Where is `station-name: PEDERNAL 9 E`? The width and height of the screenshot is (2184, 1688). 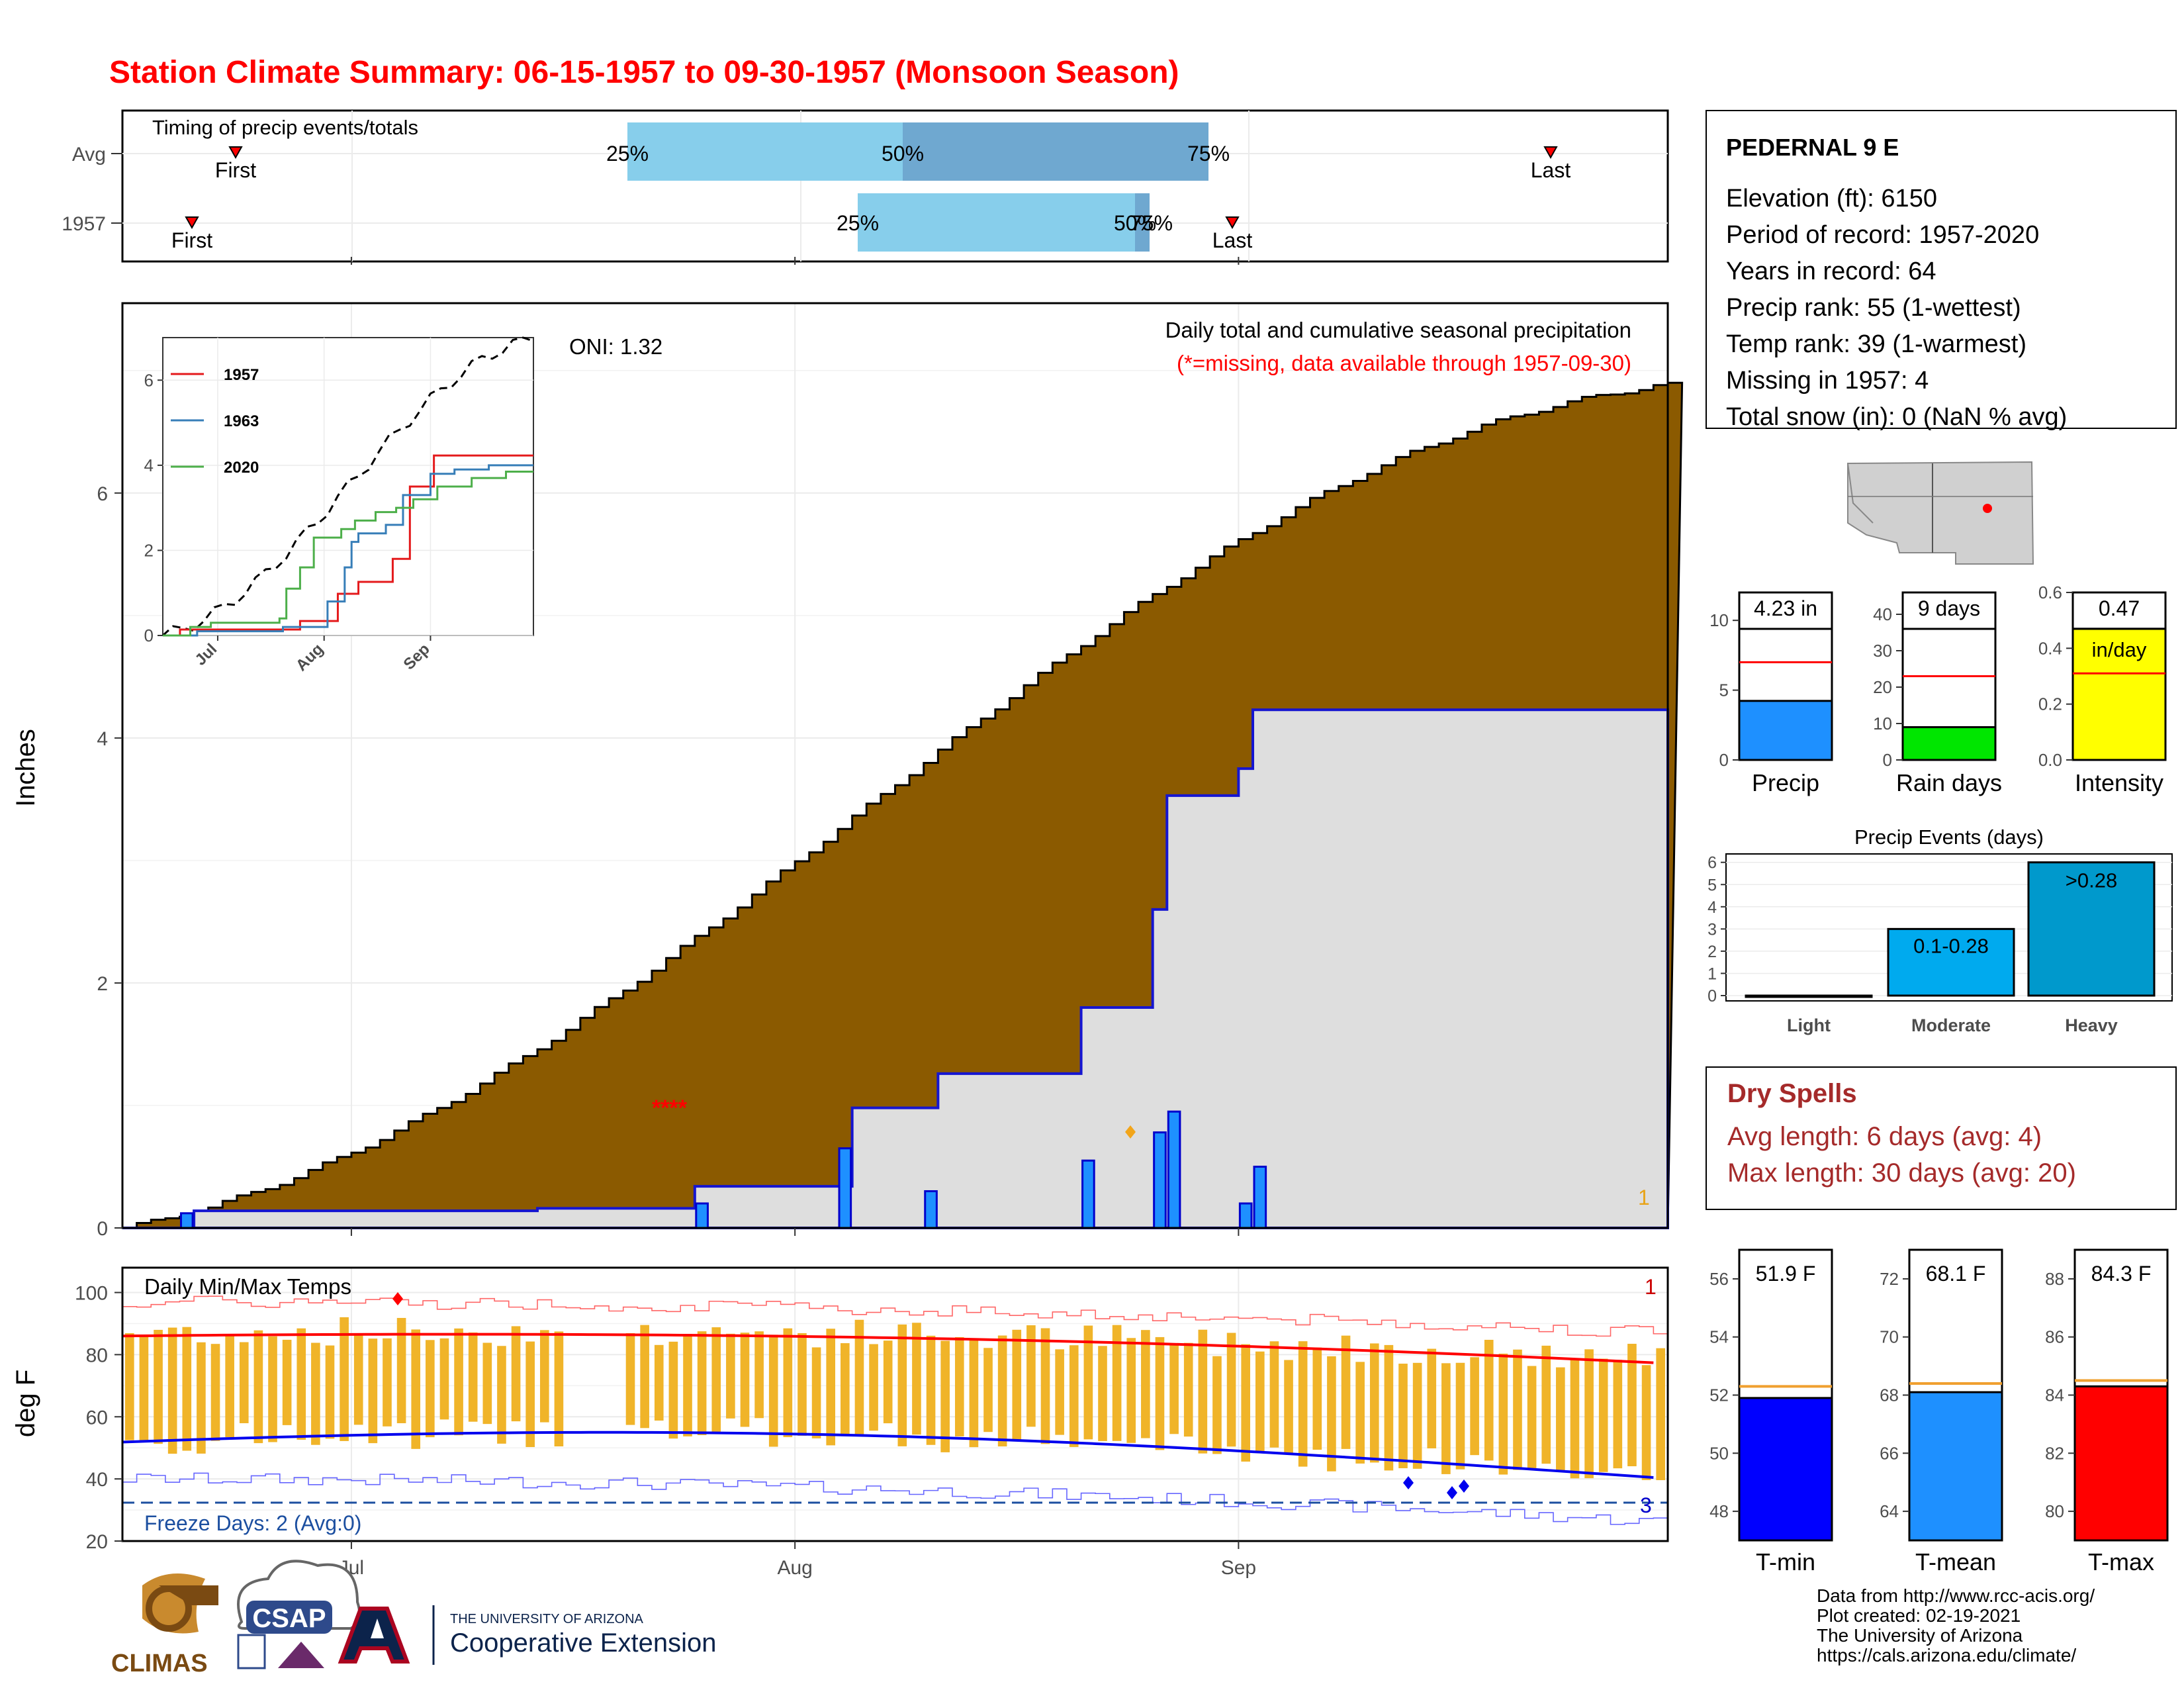 station-name: PEDERNAL 9 E is located at coordinates (1812, 147).